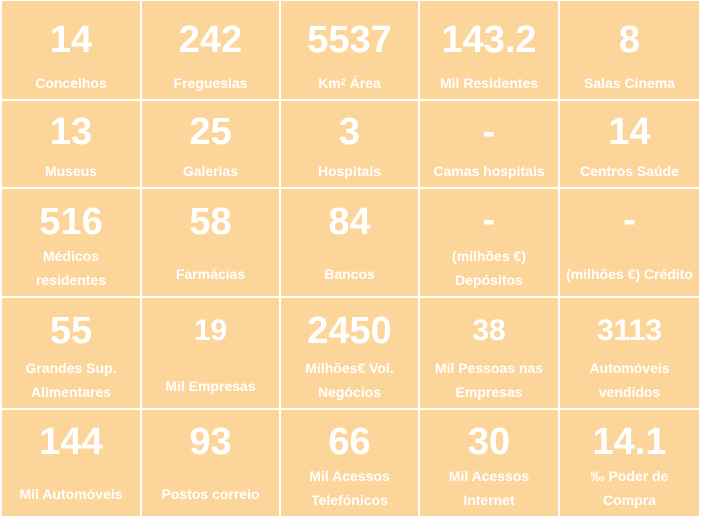  What do you see at coordinates (349, 442) in the screenshot?
I see `stat-value: 66` at bounding box center [349, 442].